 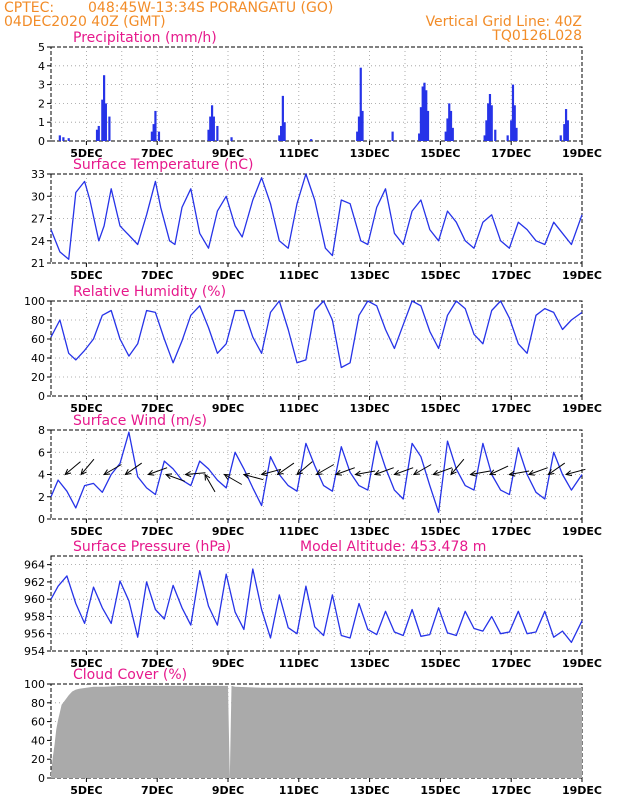 What do you see at coordinates (34, 634) in the screenshot?
I see `pressure-ytick-label: 956` at bounding box center [34, 634].